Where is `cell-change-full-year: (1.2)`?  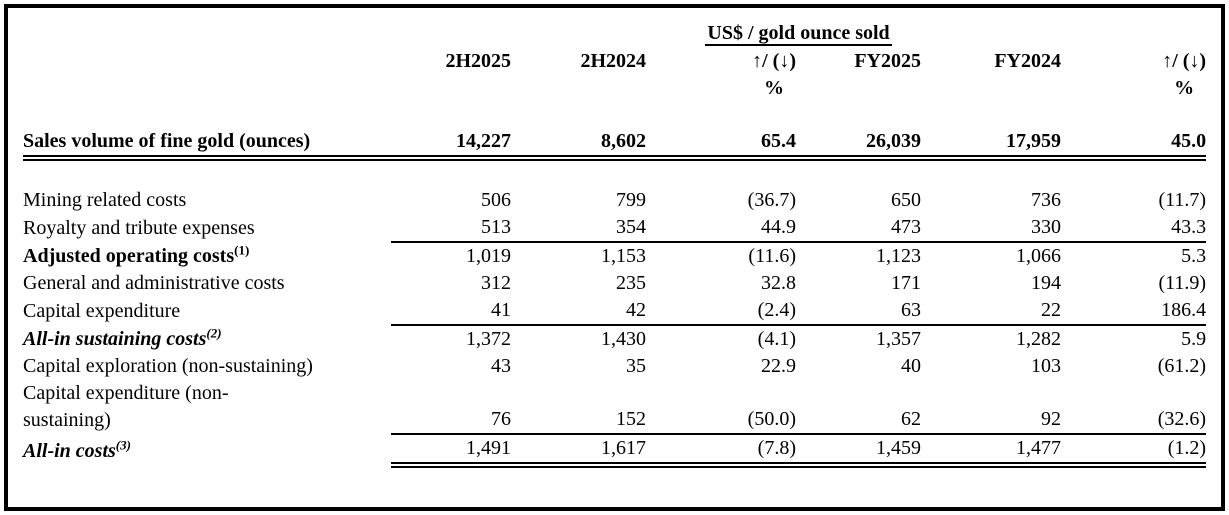 cell-change-full-year: (1.2) is located at coordinates (1134, 451).